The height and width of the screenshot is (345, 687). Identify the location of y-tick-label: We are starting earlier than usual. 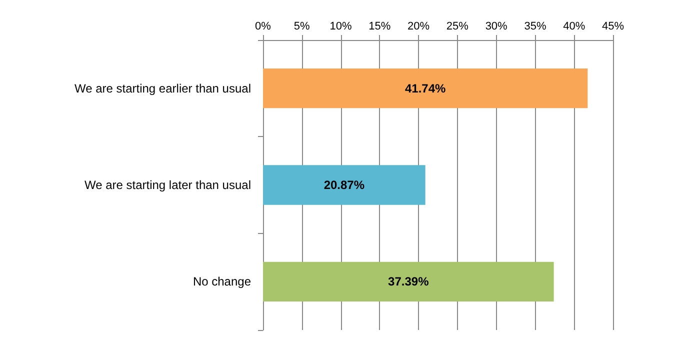
(162, 88).